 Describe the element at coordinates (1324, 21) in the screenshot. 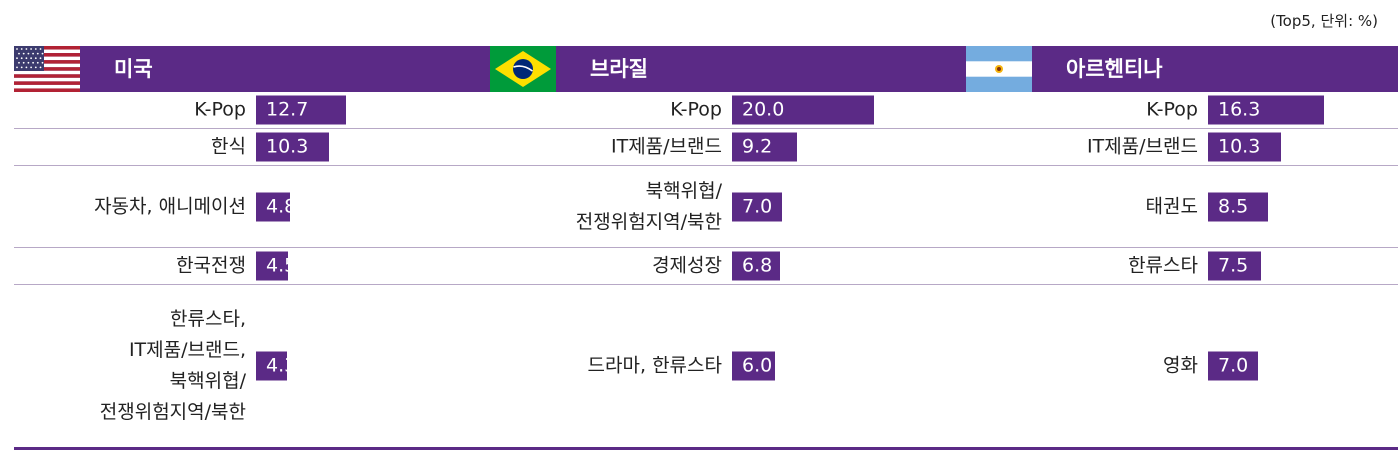

I see `unit-note: (Top5, 단위: %)` at that location.